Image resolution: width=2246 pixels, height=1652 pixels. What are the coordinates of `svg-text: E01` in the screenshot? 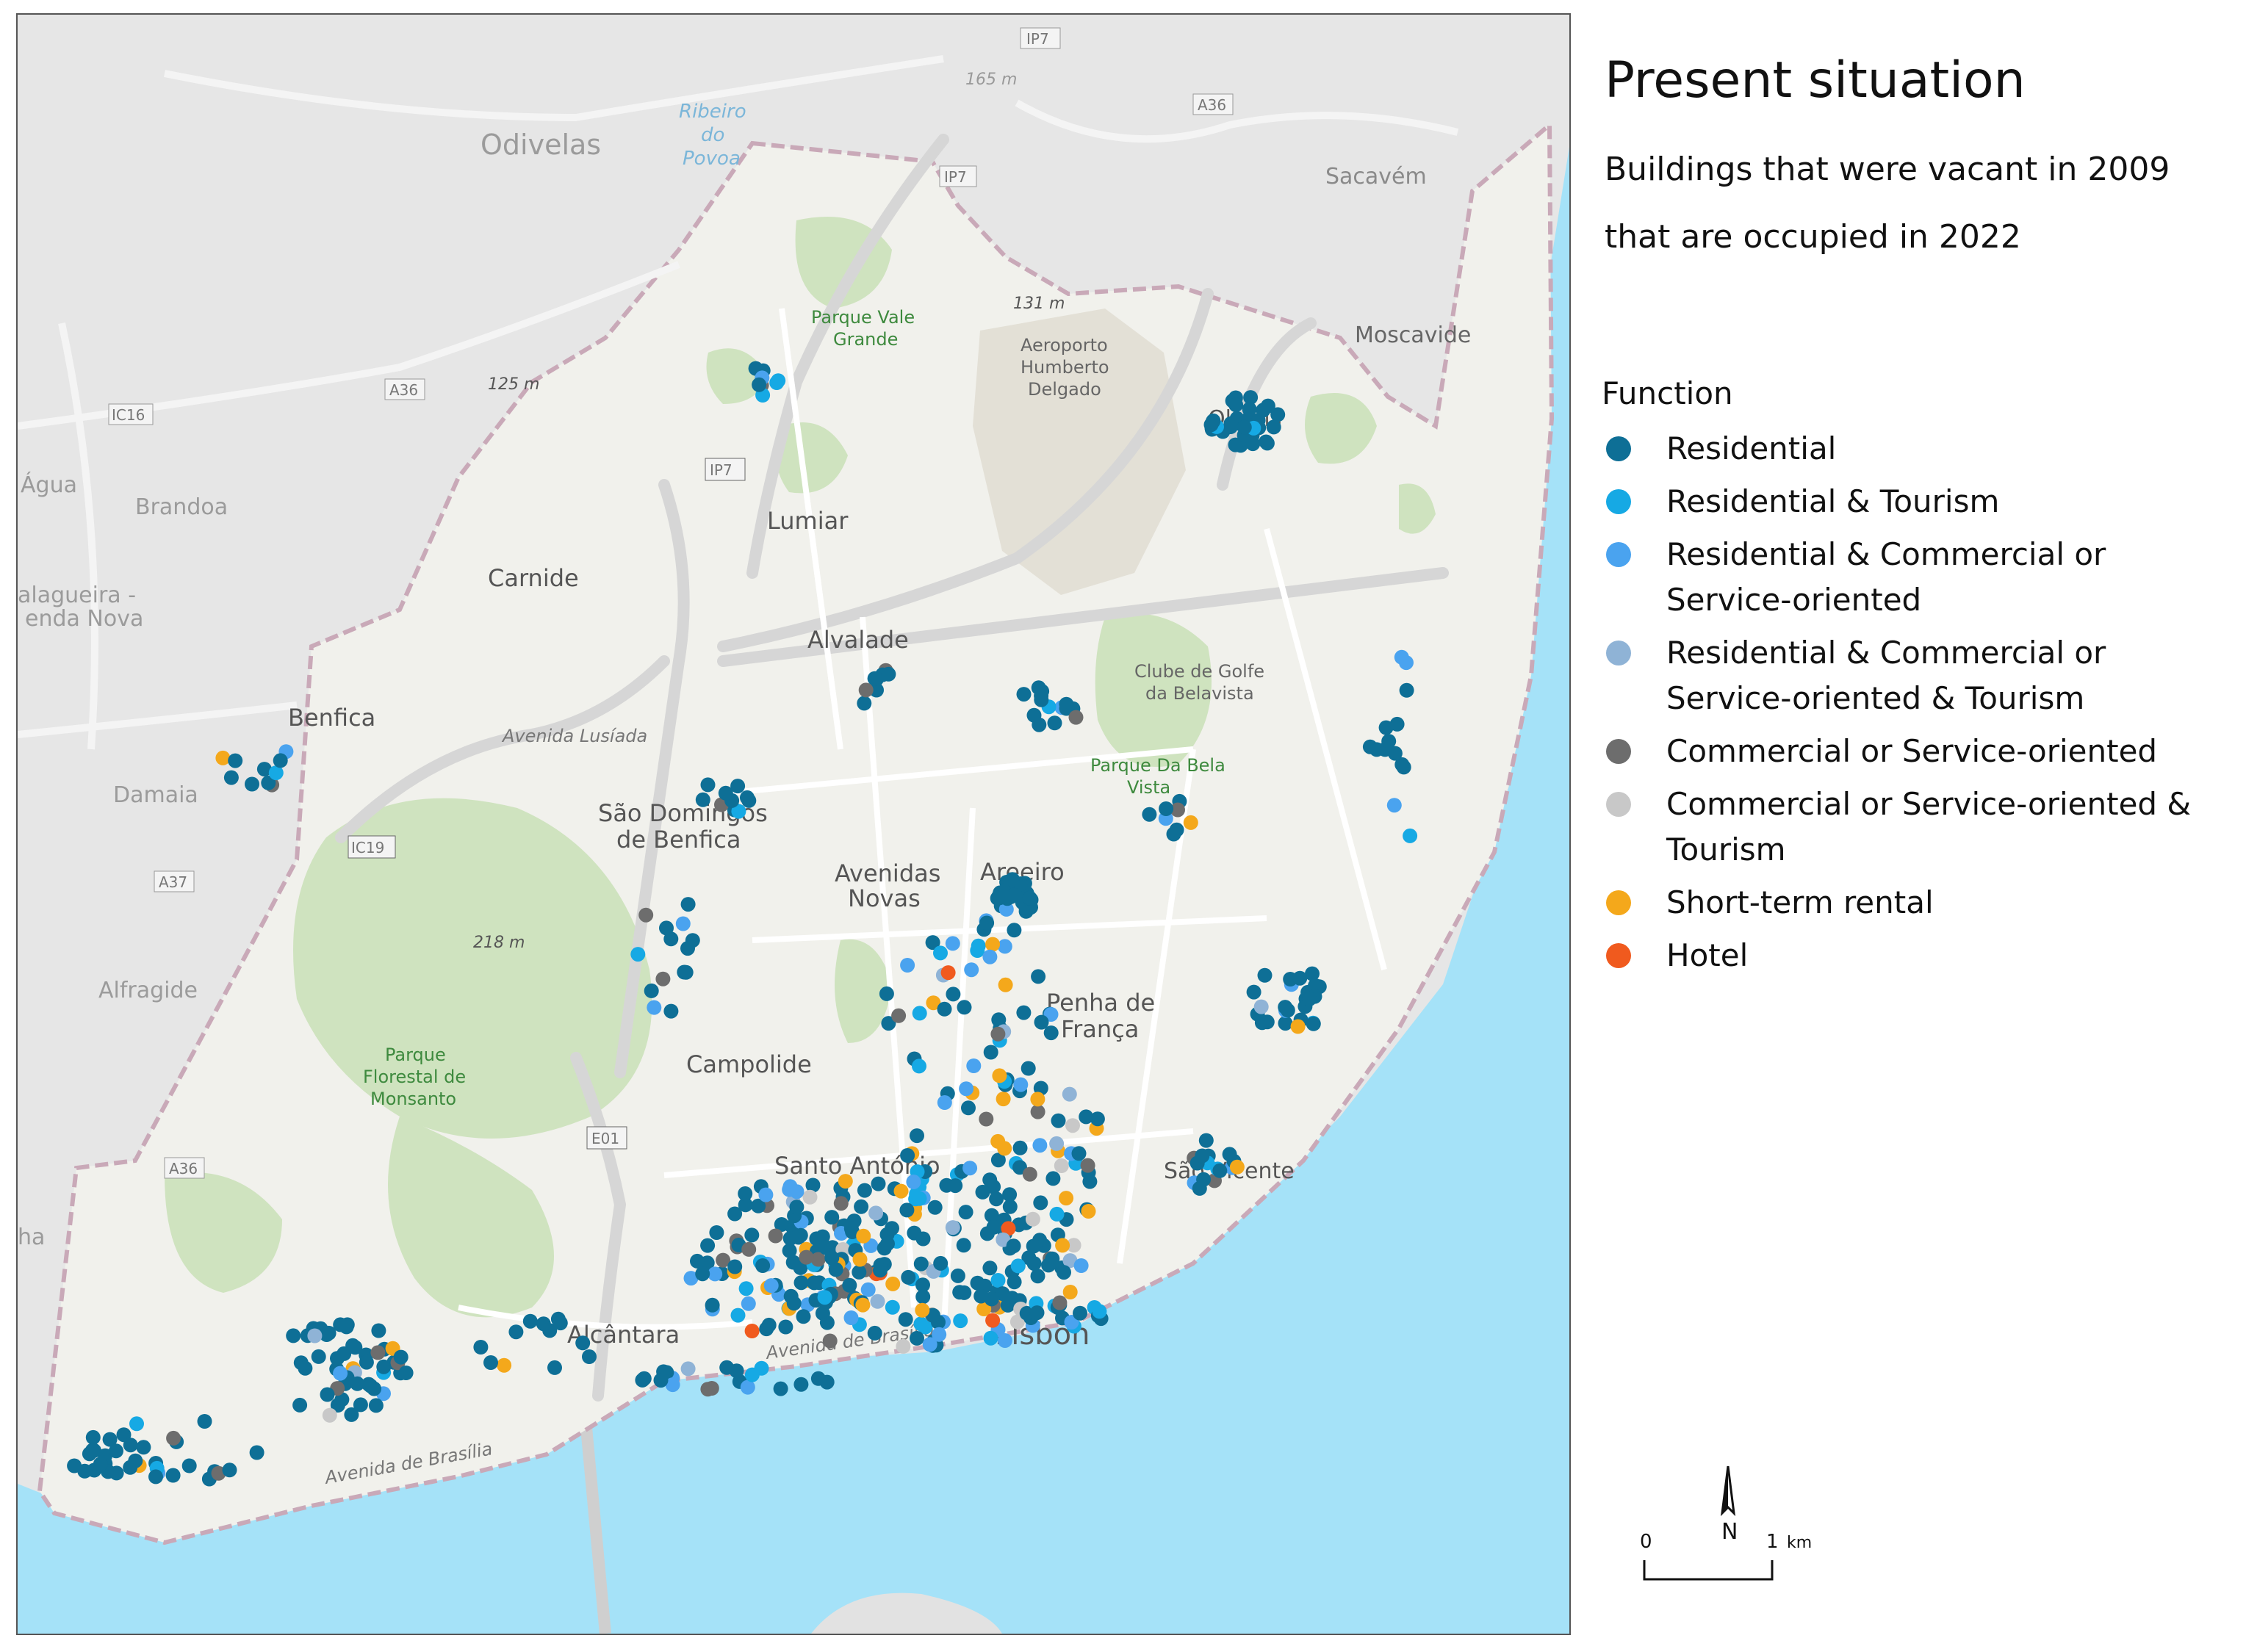 It's located at (605, 1138).